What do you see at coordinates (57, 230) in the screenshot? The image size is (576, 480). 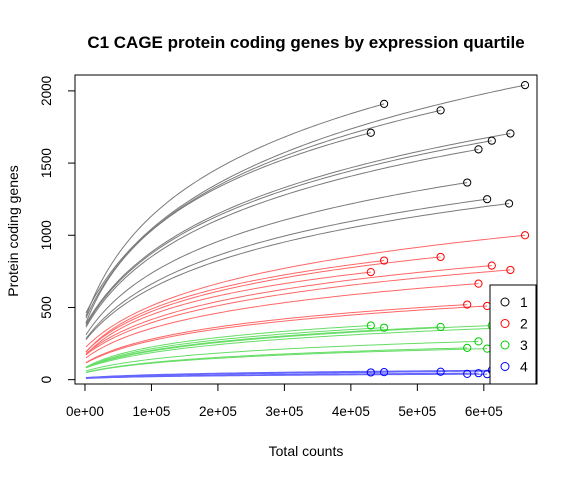 I see `y-axis: 0 500 1000 1500 2000` at bounding box center [57, 230].